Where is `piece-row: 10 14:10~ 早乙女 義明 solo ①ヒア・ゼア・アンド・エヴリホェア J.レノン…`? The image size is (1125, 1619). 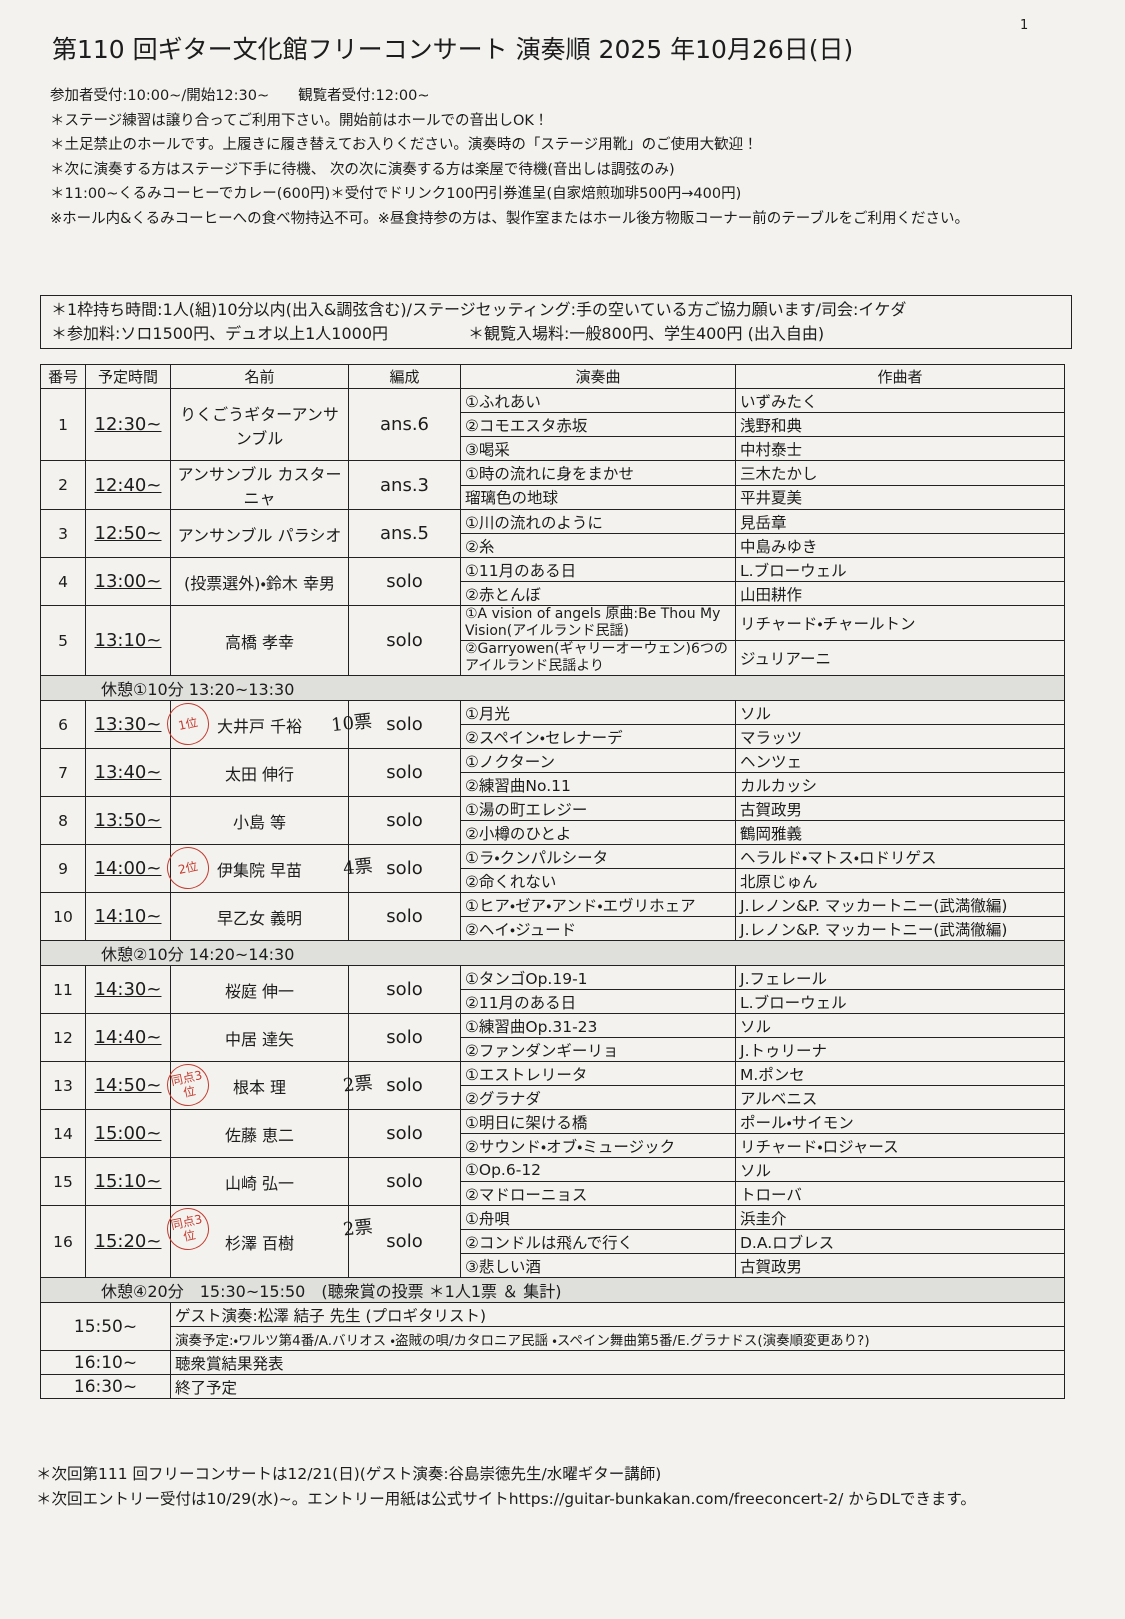
piece-row: 10 14:10~ 早乙女 義明 solo ①ヒア・ゼア・アンド・エヴリホェア J.レノン… is located at coordinates (552, 916).